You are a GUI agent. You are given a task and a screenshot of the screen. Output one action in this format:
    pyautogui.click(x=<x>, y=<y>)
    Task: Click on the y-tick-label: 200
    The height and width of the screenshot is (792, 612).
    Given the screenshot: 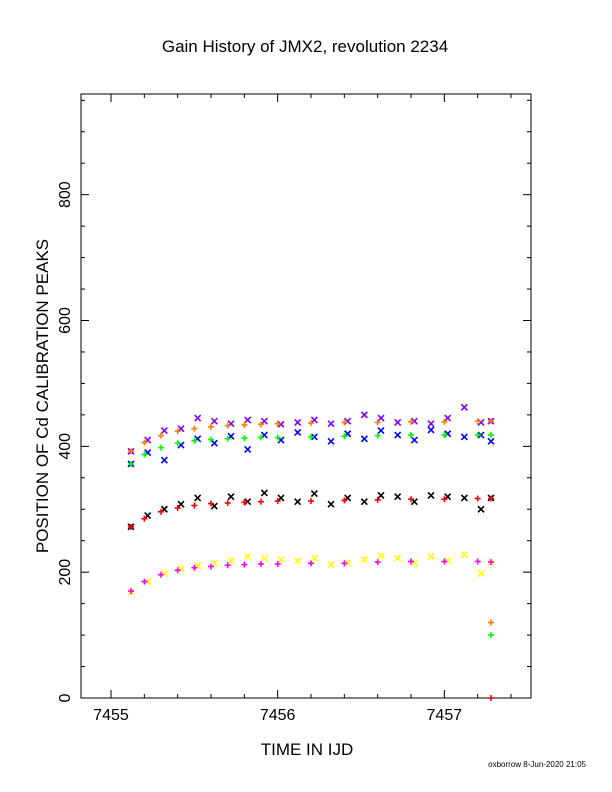 What is the action you would take?
    pyautogui.click(x=65, y=572)
    